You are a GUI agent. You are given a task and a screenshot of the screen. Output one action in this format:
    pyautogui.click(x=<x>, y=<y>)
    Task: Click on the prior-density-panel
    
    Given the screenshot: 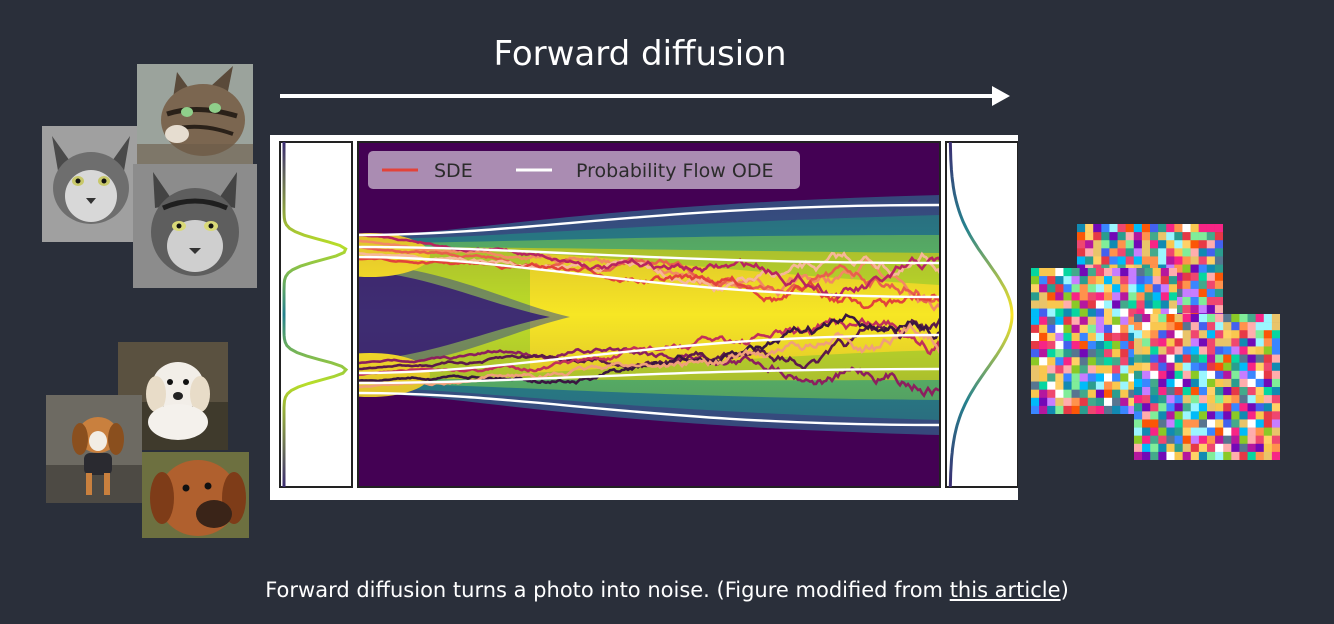 What is the action you would take?
    pyautogui.click(x=981, y=314)
    